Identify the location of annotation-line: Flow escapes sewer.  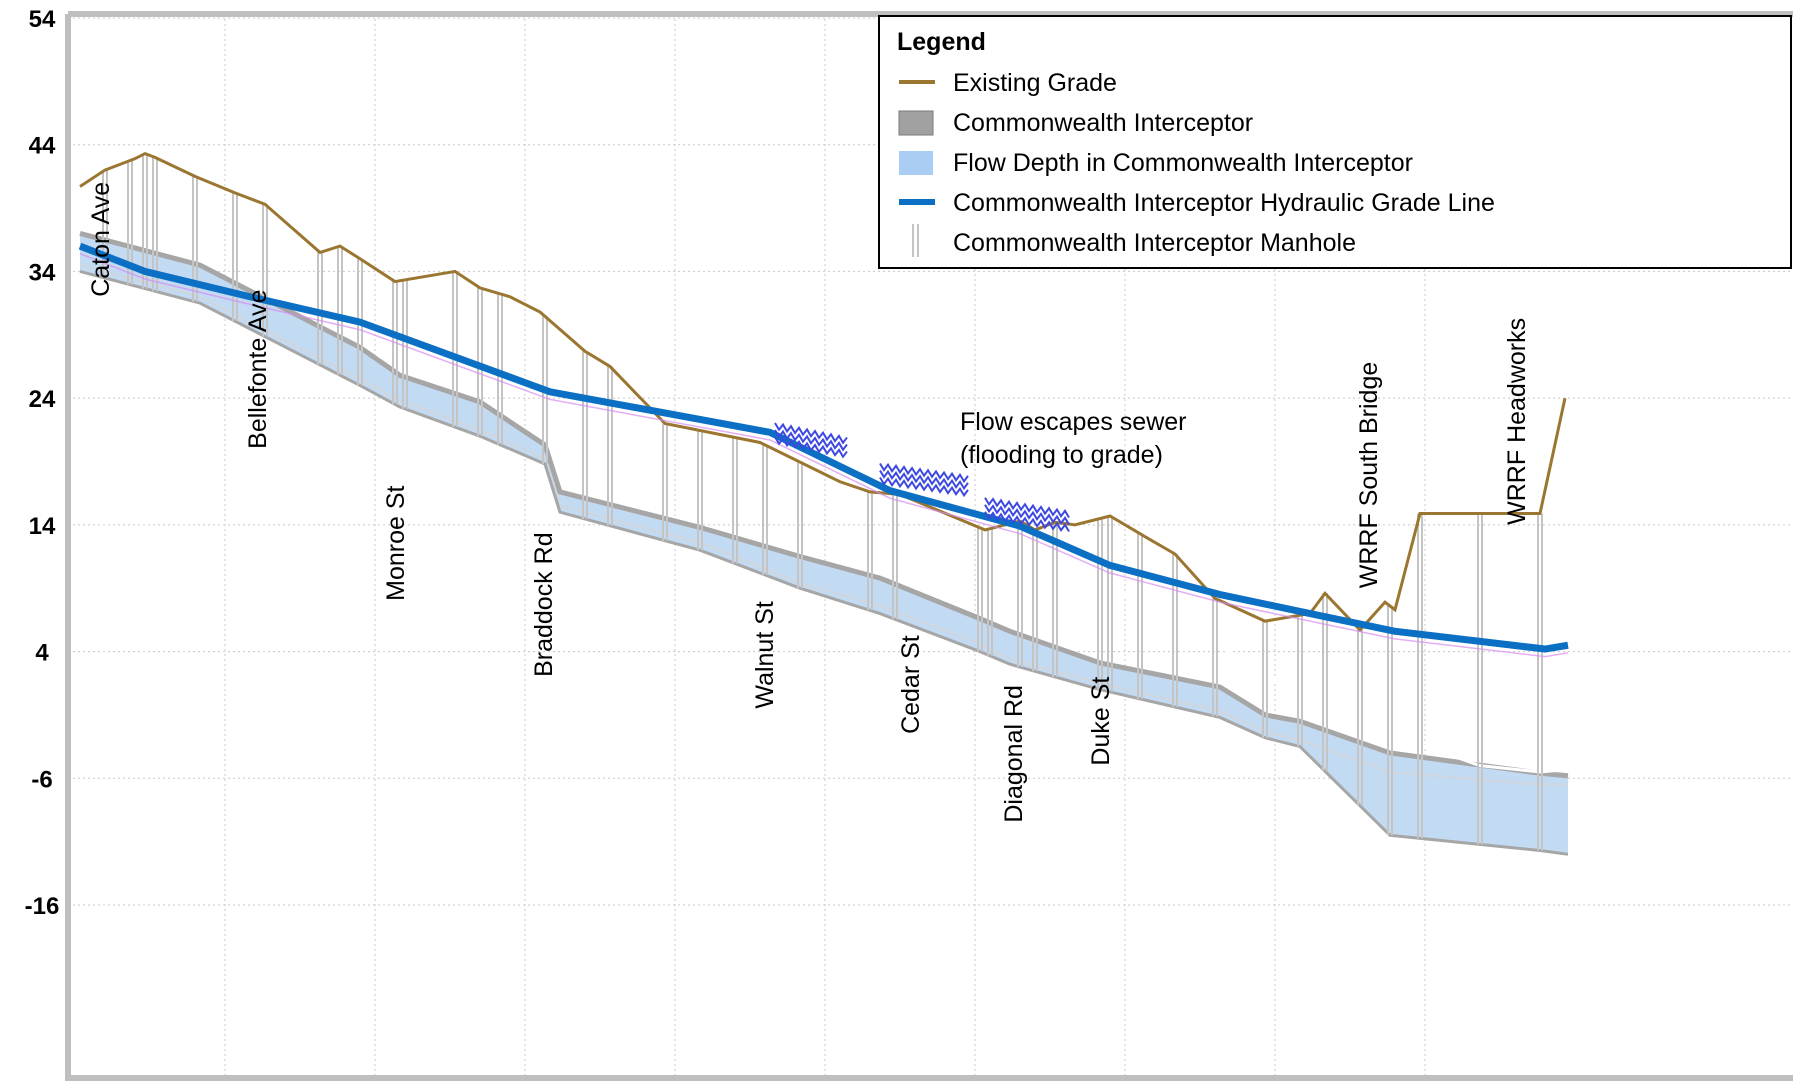
(1073, 422).